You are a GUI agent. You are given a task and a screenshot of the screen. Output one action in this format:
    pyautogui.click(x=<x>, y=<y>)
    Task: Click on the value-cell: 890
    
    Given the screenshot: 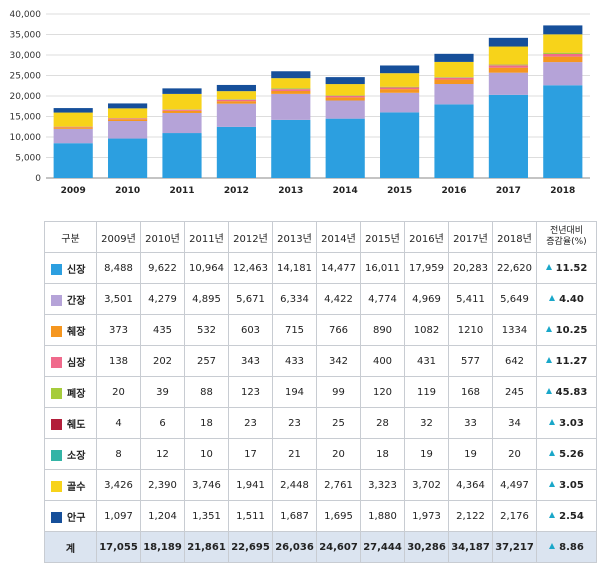 What is the action you would take?
    pyautogui.click(x=382, y=330)
    